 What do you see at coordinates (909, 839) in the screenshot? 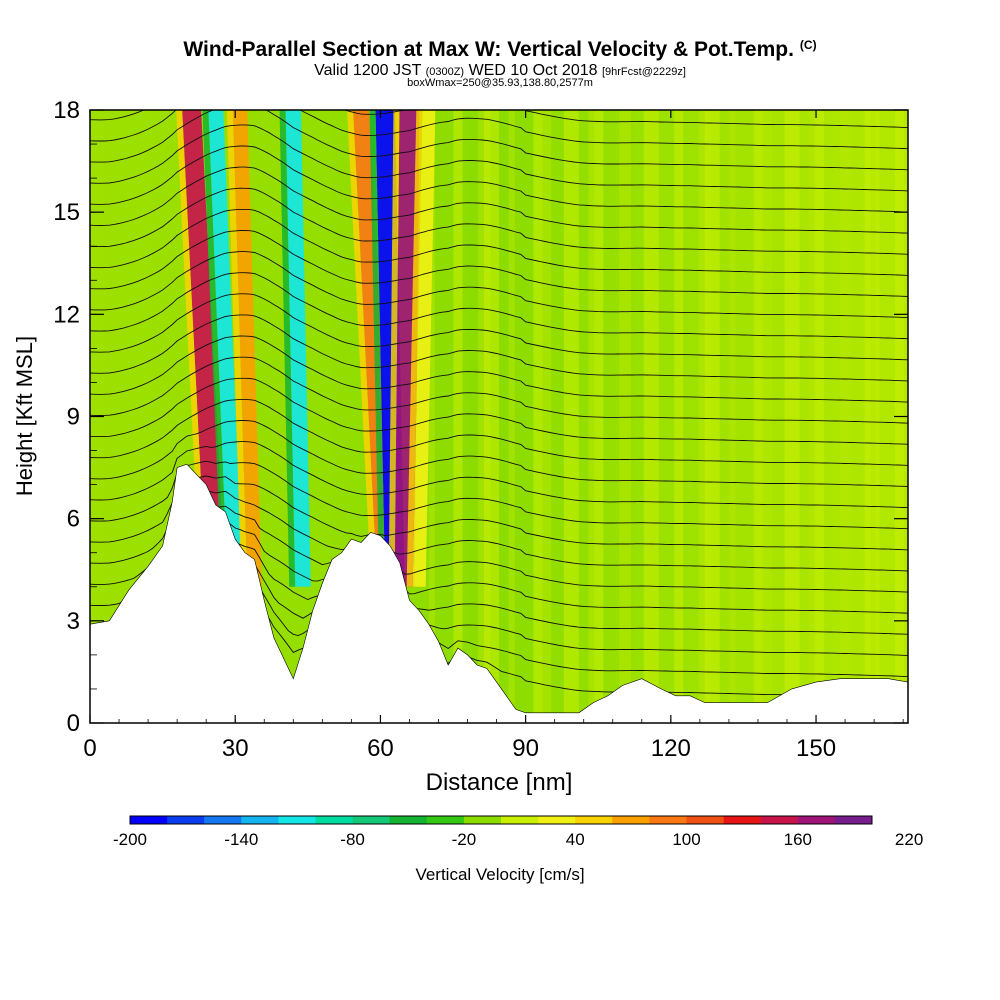
I see `colorbar-tick-label: 220` at bounding box center [909, 839].